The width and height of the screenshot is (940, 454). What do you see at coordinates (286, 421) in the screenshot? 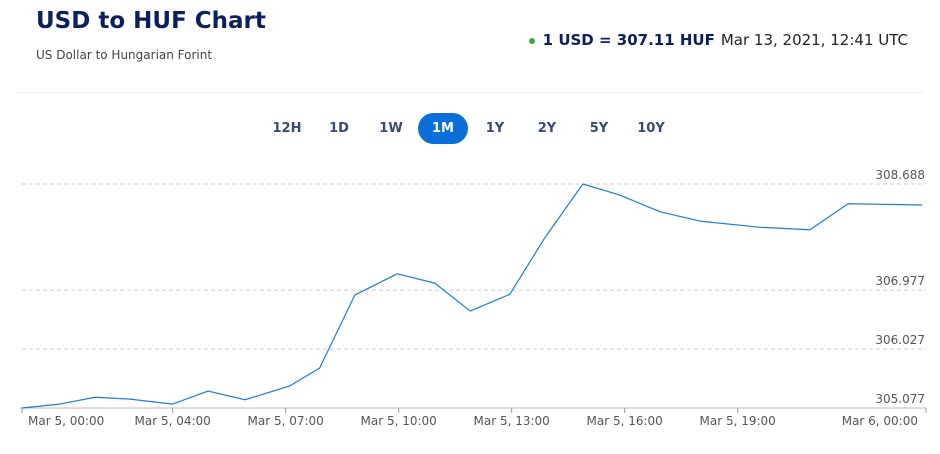
I see `x-tick-label: Mar 5, 07:00` at bounding box center [286, 421].